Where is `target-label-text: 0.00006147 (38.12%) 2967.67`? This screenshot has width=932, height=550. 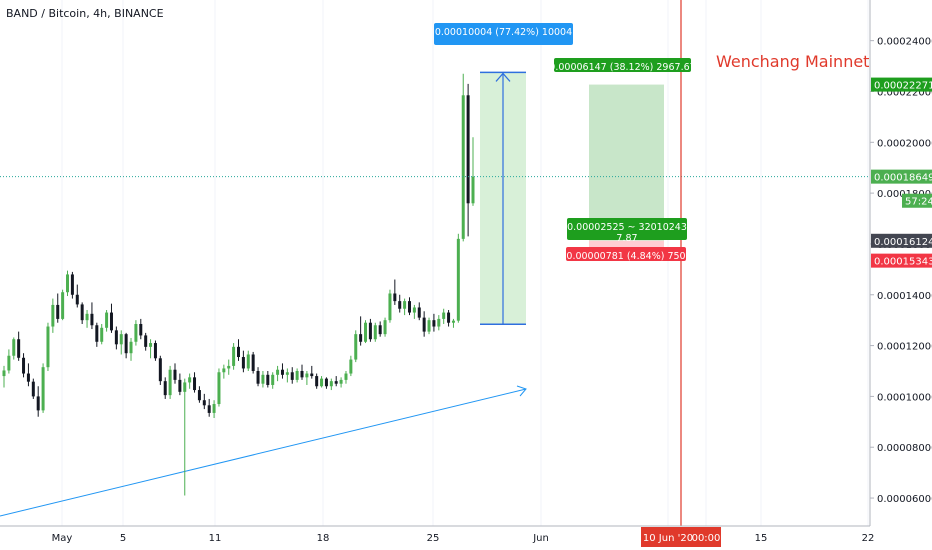
target-label-text: 0.00006147 (38.12%) 2967.67 is located at coordinates (622, 67).